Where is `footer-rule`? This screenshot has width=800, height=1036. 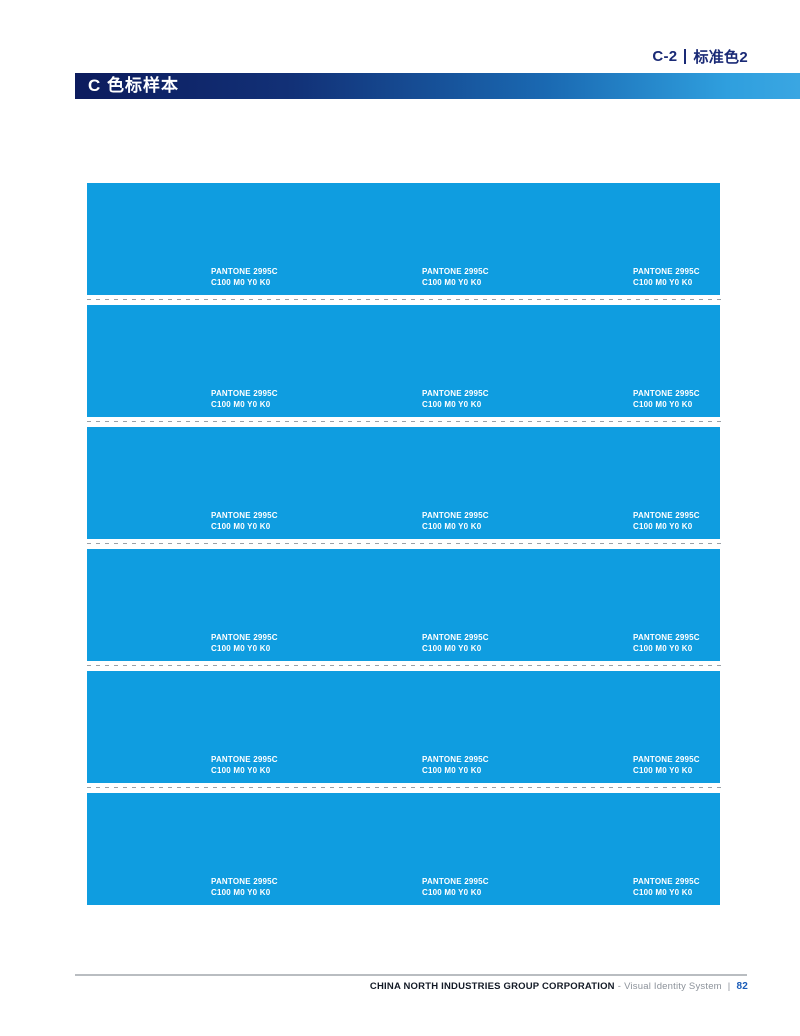
footer-rule is located at coordinates (411, 975).